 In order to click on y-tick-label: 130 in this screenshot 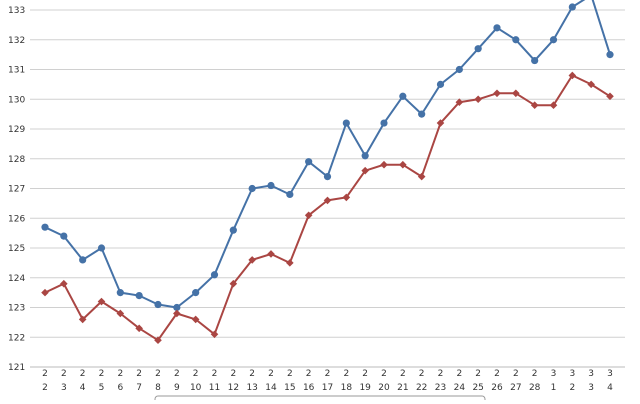, I will do `click(16, 100)`.